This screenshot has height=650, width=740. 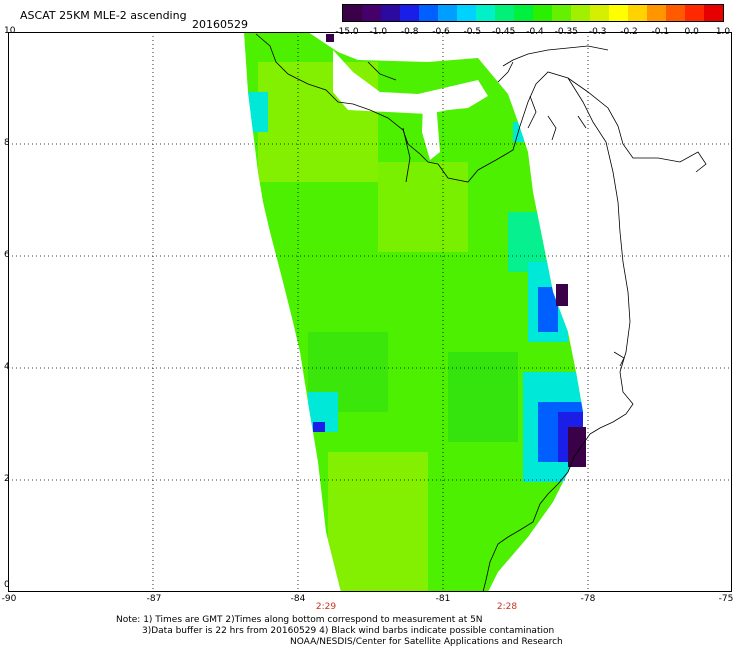 I want to click on lat-label: 8, so click(x=7, y=143).